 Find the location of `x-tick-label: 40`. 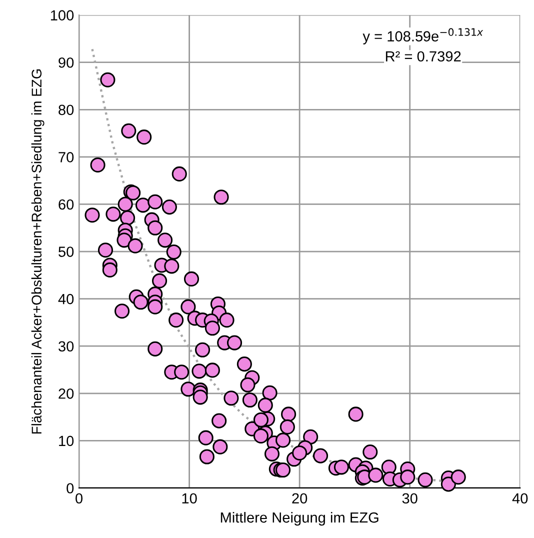

x-tick-label: 40 is located at coordinates (520, 498).